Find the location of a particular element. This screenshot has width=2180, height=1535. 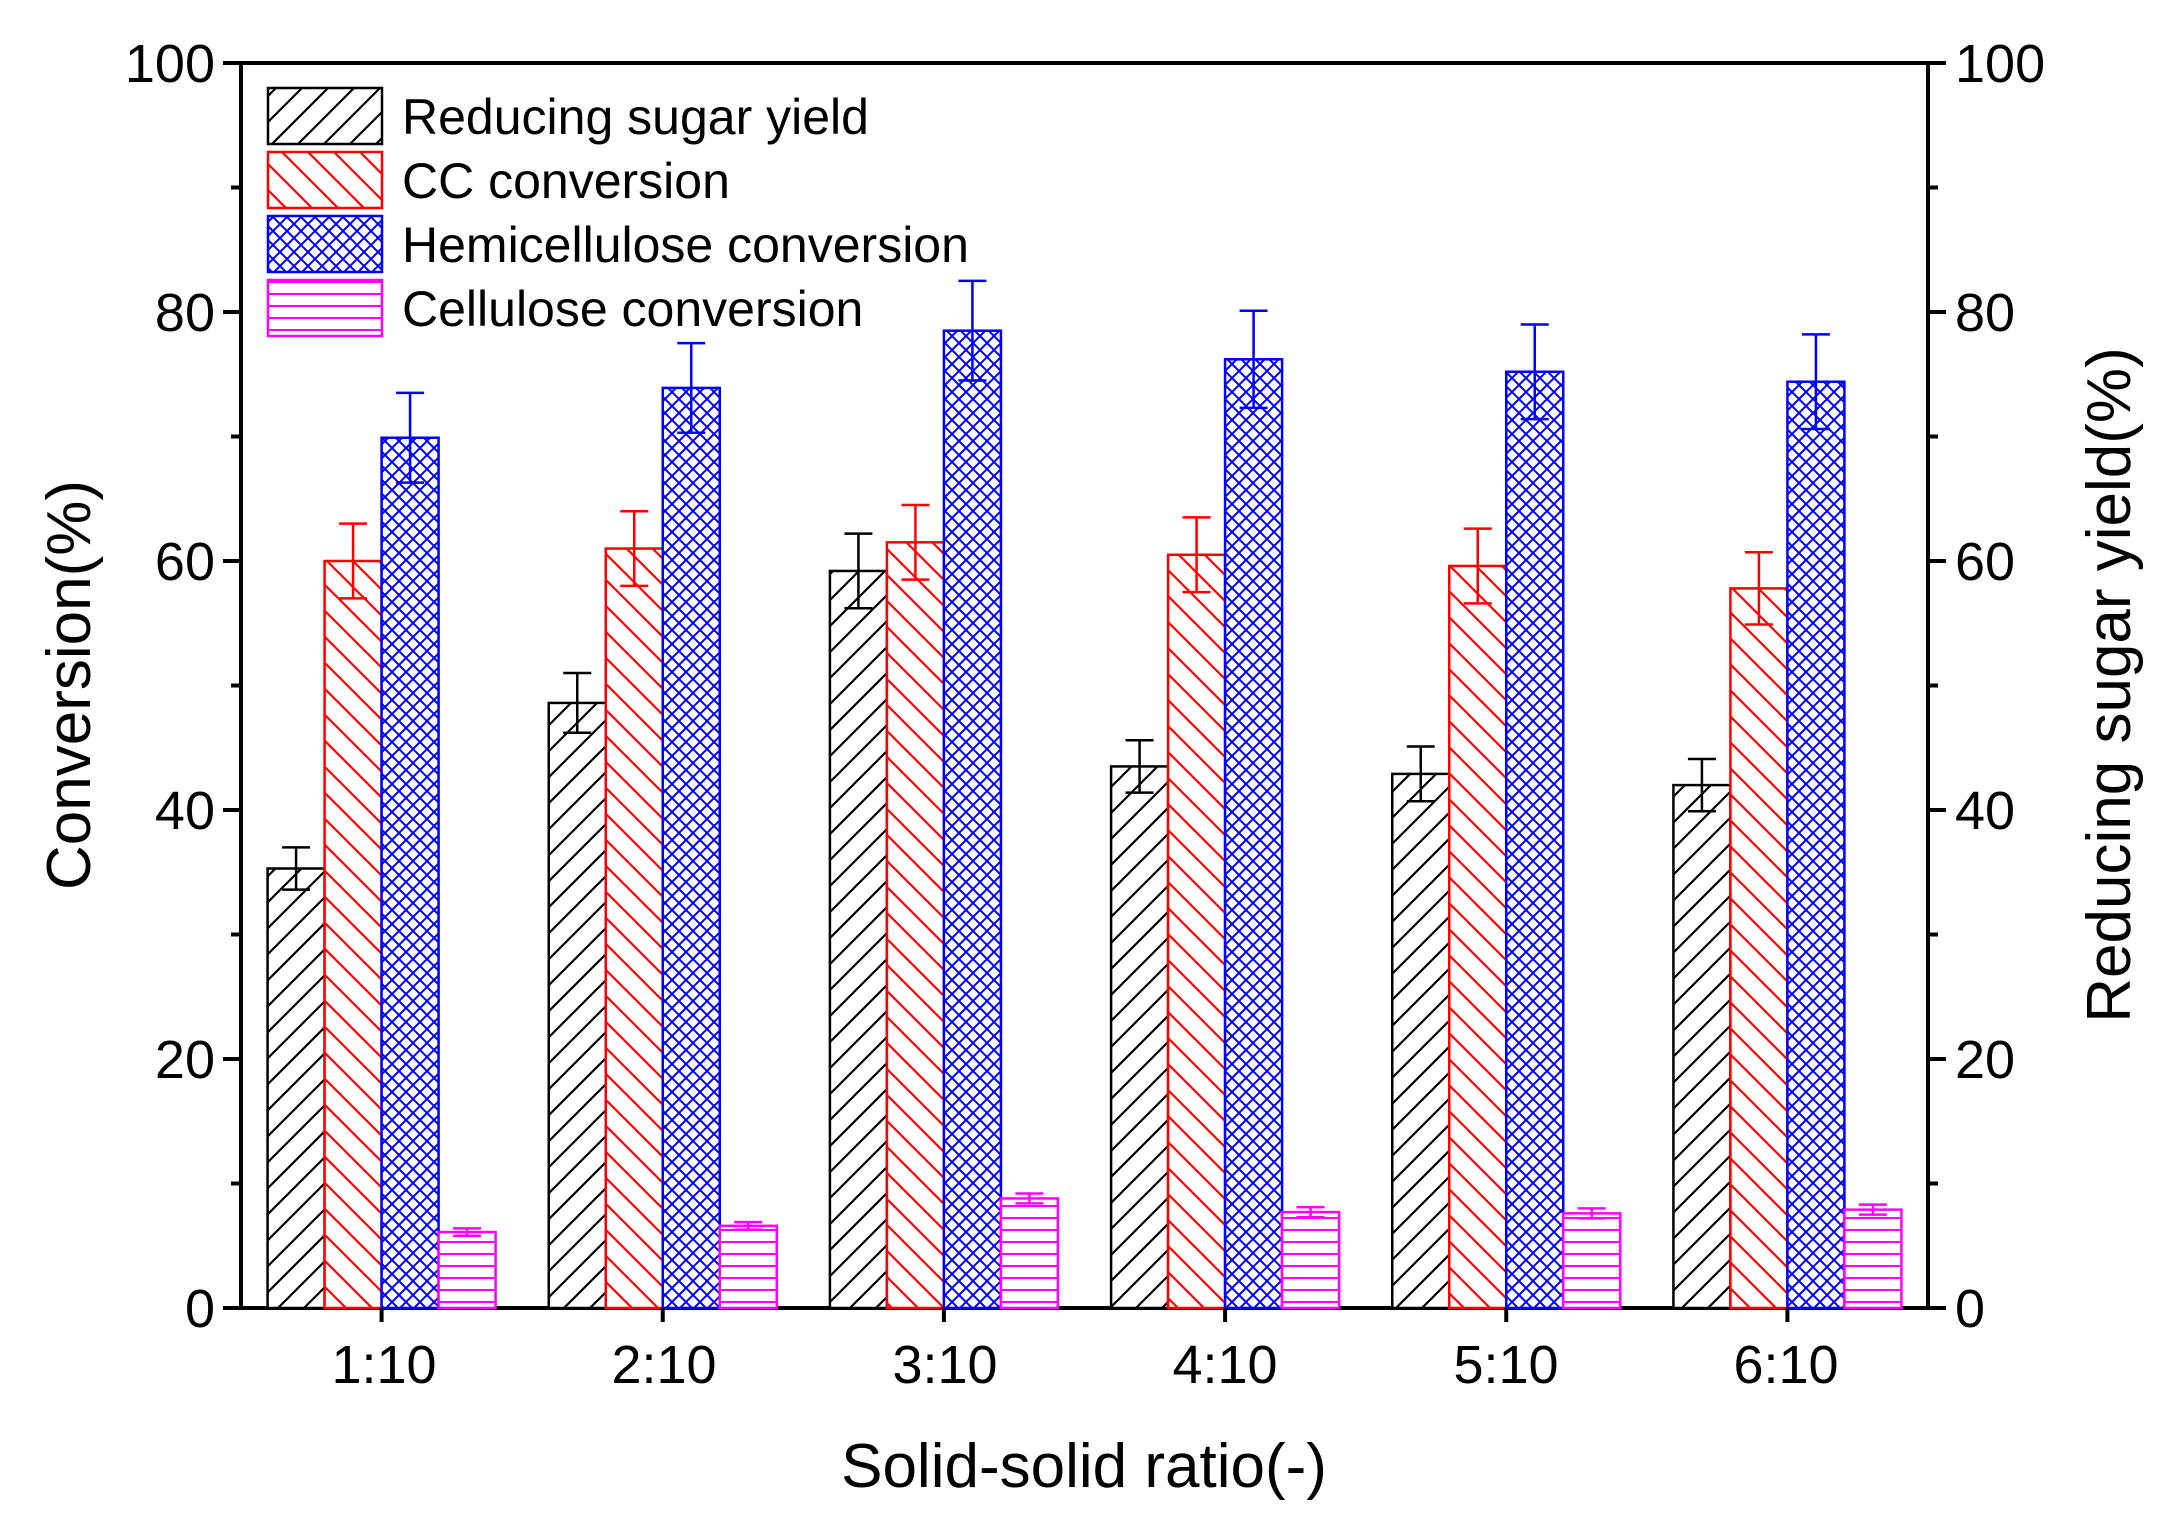

left-tick-label: 80 is located at coordinates (185, 313).